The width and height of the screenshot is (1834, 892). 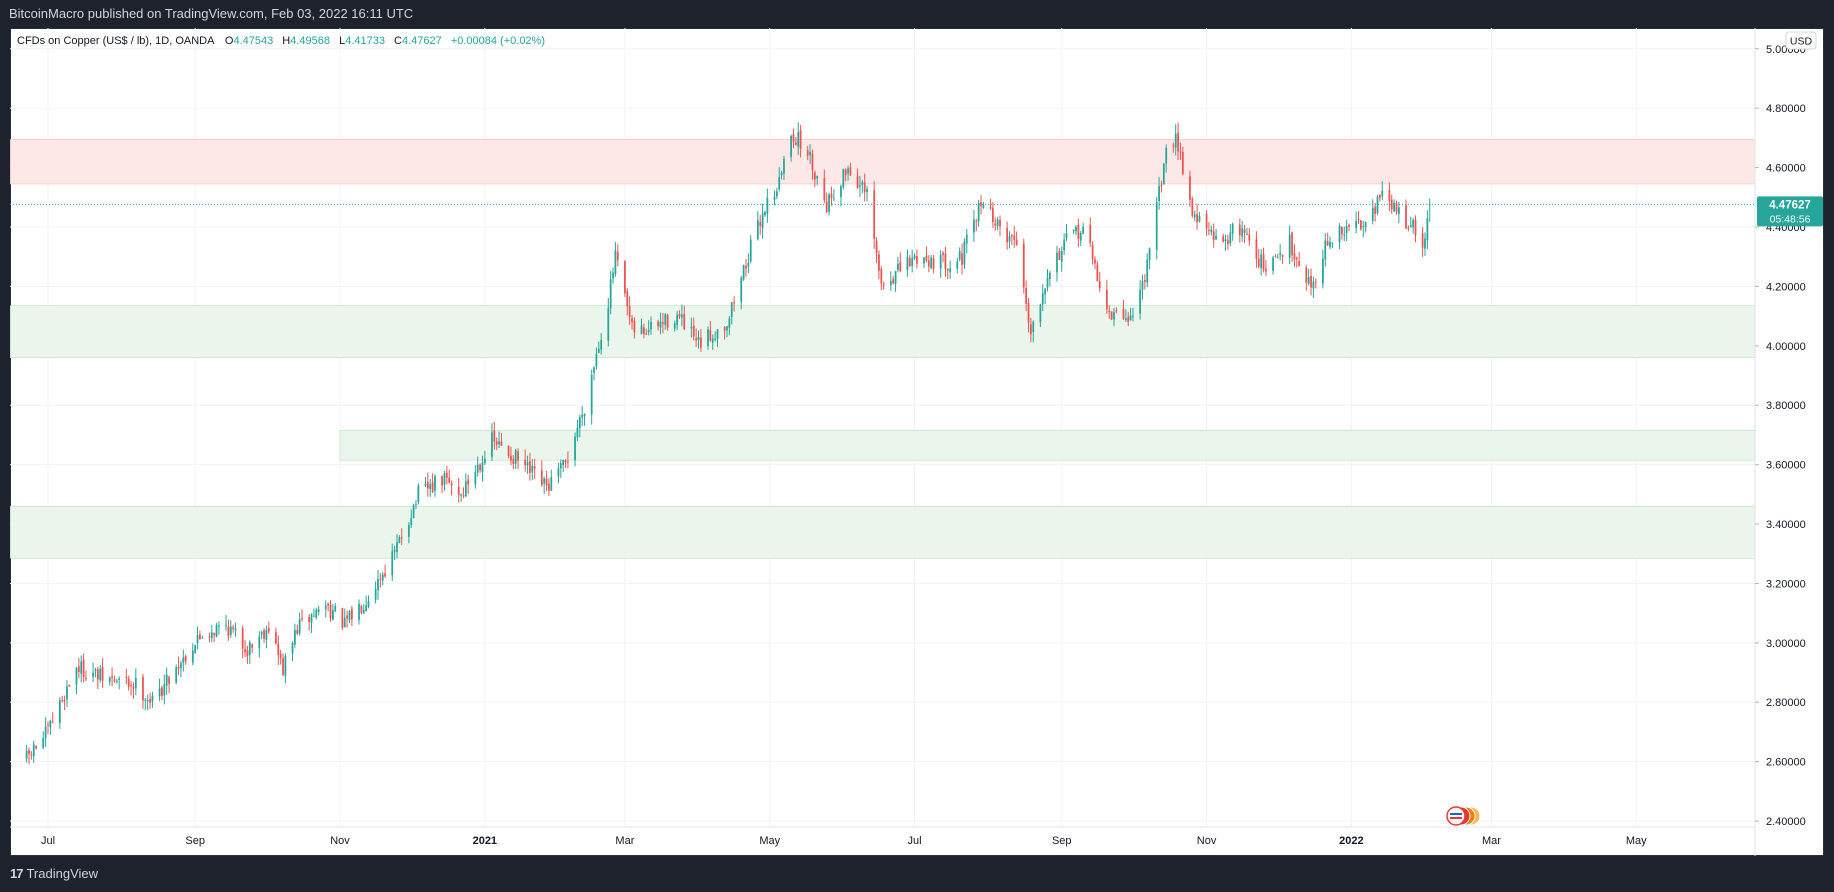 I want to click on tradingview-logo: 17 TradingView, so click(x=54, y=874).